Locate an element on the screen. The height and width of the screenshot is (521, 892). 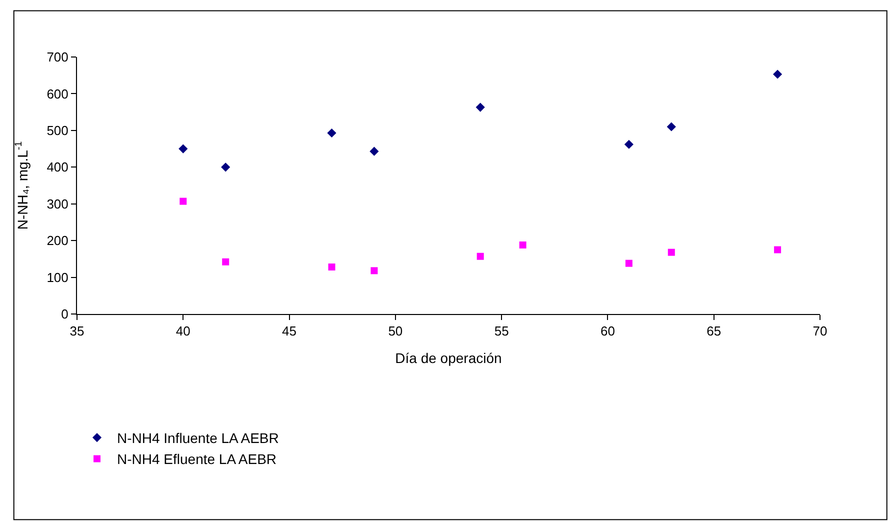
x-tick-label: 40 is located at coordinates (183, 331).